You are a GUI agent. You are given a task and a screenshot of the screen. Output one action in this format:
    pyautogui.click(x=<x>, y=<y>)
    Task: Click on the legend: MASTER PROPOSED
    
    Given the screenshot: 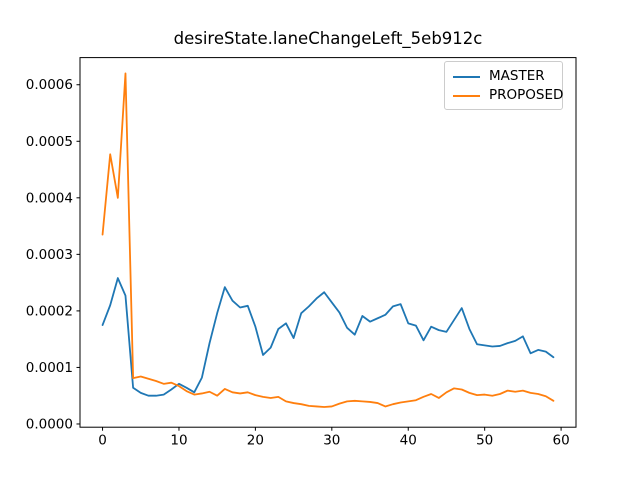 What is the action you would take?
    pyautogui.click(x=503, y=85)
    